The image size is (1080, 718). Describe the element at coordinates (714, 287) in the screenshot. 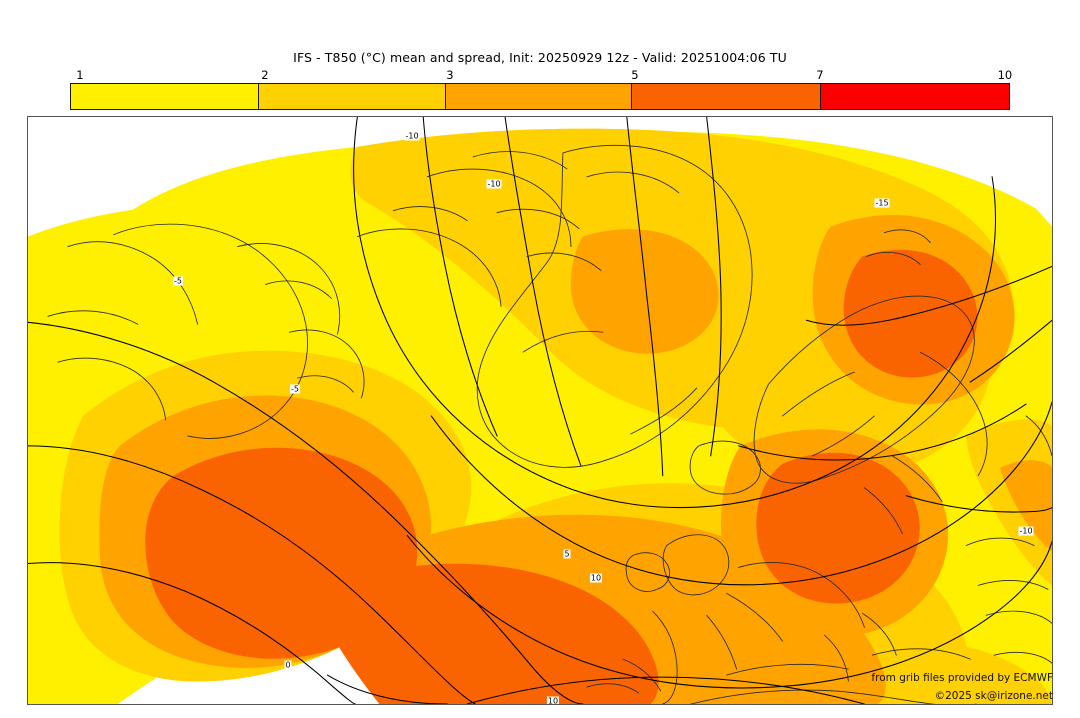

I see `contour-minus10-d` at that location.